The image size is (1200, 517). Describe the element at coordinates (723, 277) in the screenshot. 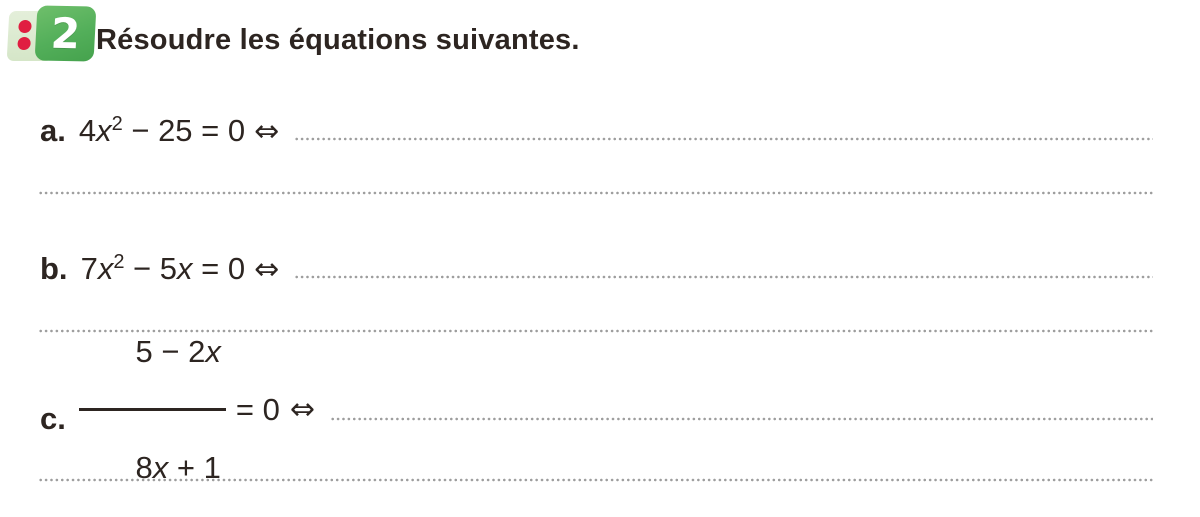

I see `answer-dotted-line-b` at that location.